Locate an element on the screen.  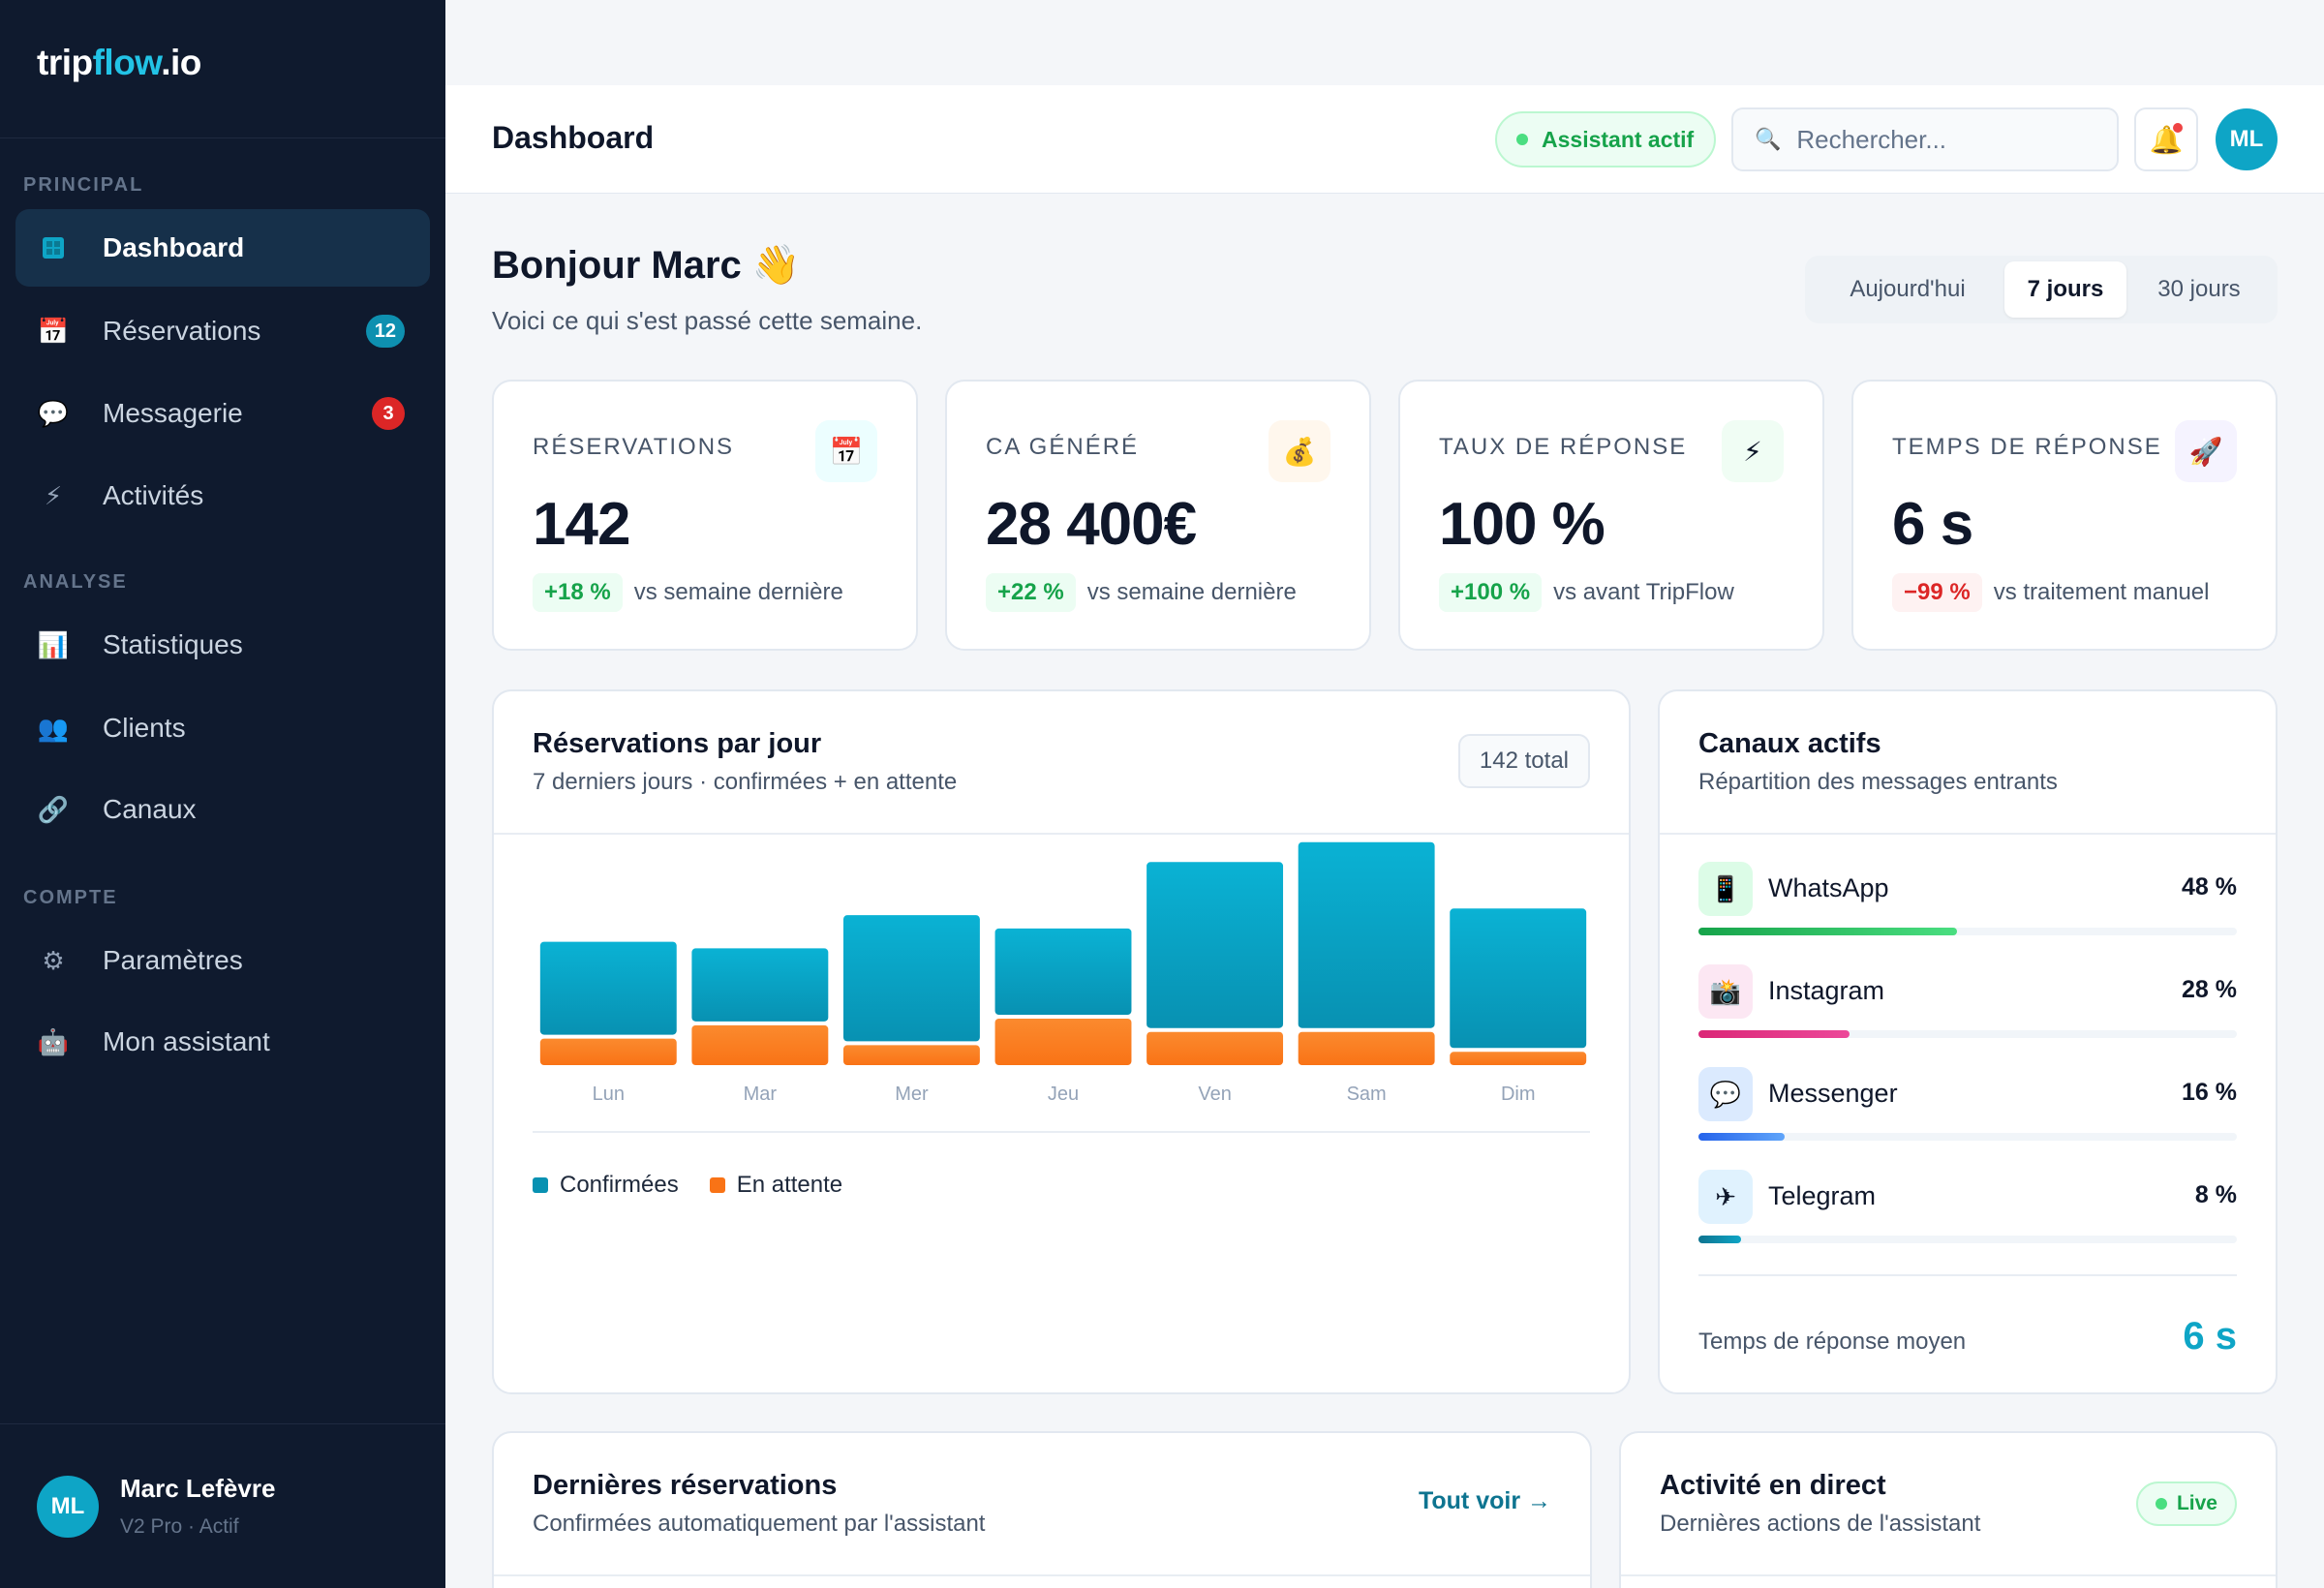
greeting-subtitle: Voici ce qui s'est passé cette semaine. is located at coordinates (708, 320).